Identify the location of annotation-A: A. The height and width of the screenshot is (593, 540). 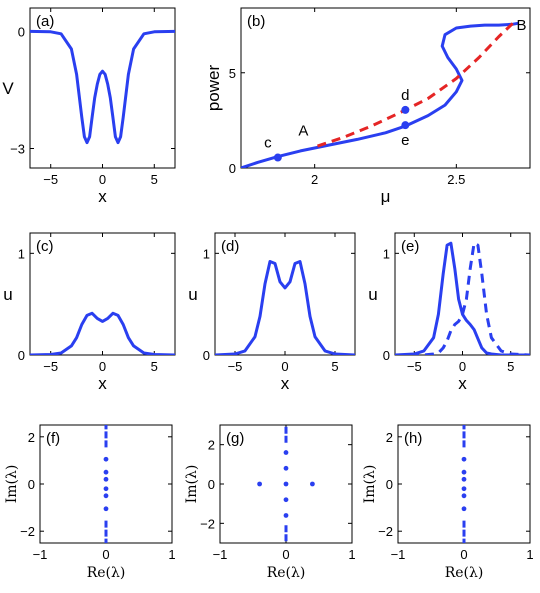
(303, 131).